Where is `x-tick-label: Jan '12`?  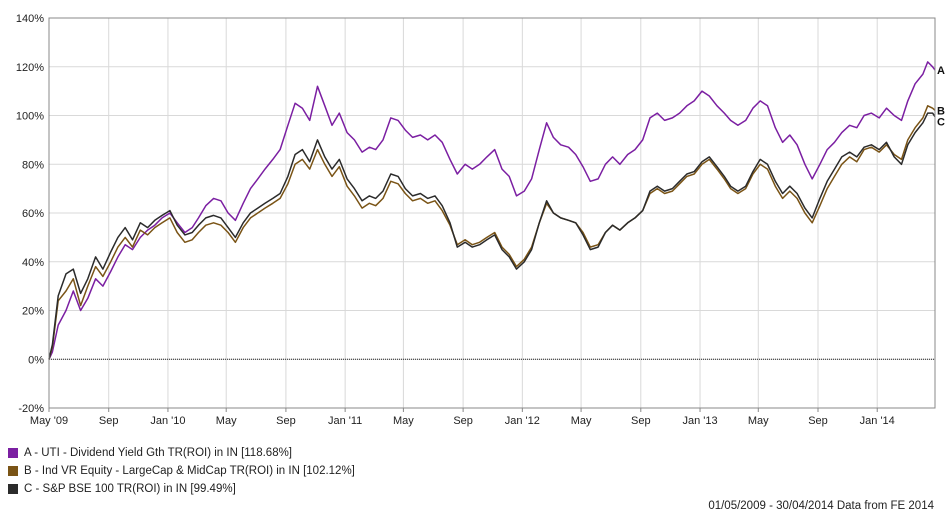 x-tick-label: Jan '12 is located at coordinates (522, 421).